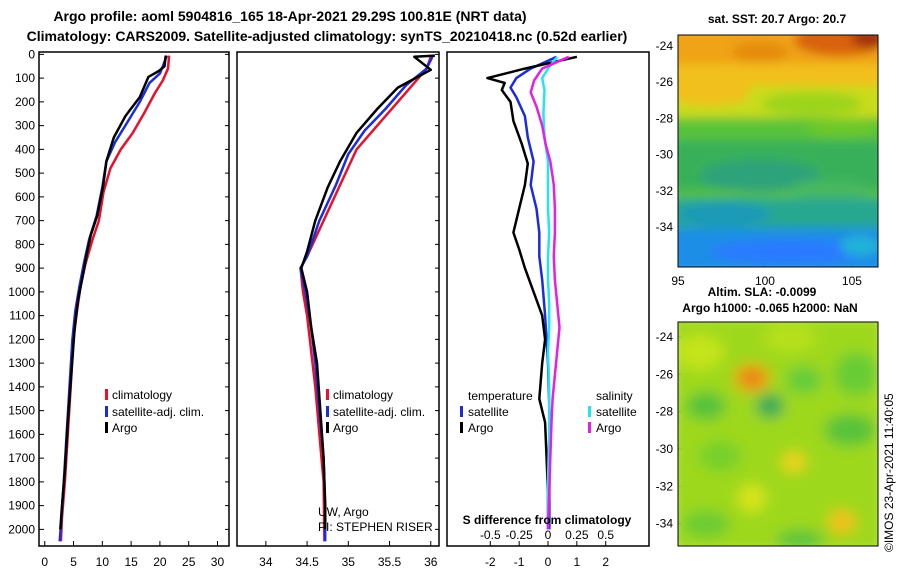  Describe the element at coordinates (500, 396) in the screenshot. I see `legend-heading-temperature: temperature` at that location.